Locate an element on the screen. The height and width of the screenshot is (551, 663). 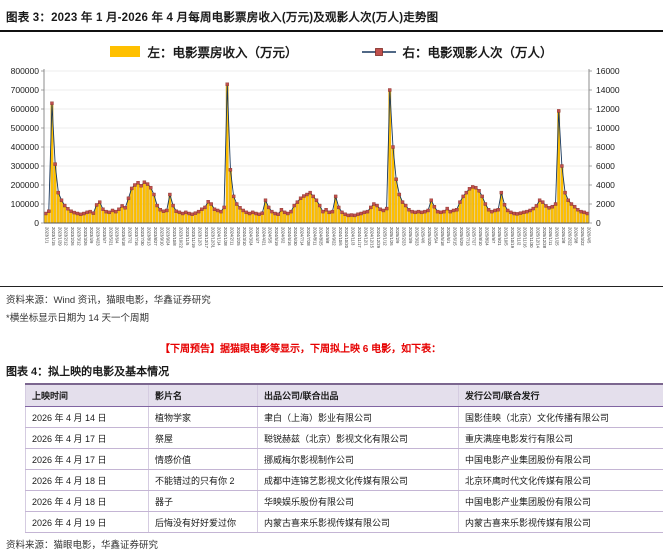
svg-text: 300000 is located at coordinates (25, 166).